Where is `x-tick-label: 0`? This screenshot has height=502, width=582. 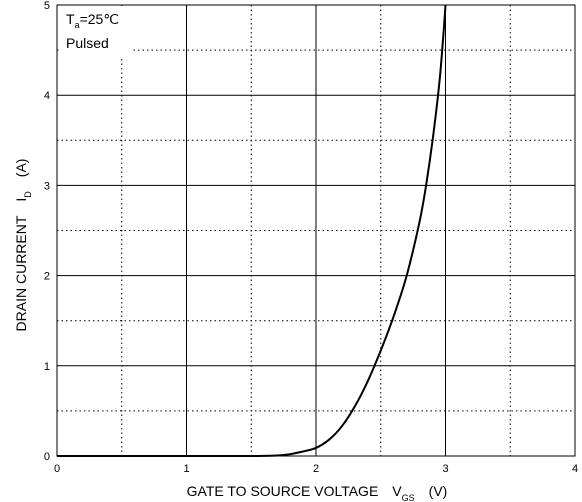
x-tick-label: 0 is located at coordinates (57, 469).